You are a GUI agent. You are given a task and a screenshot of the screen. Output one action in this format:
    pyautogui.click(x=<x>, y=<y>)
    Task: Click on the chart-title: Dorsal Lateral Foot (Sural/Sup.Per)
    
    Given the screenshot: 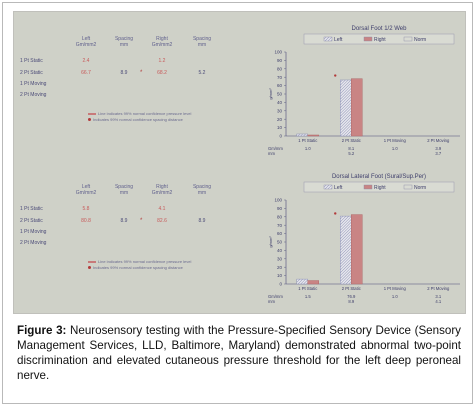 What is the action you would take?
    pyautogui.click(x=379, y=177)
    